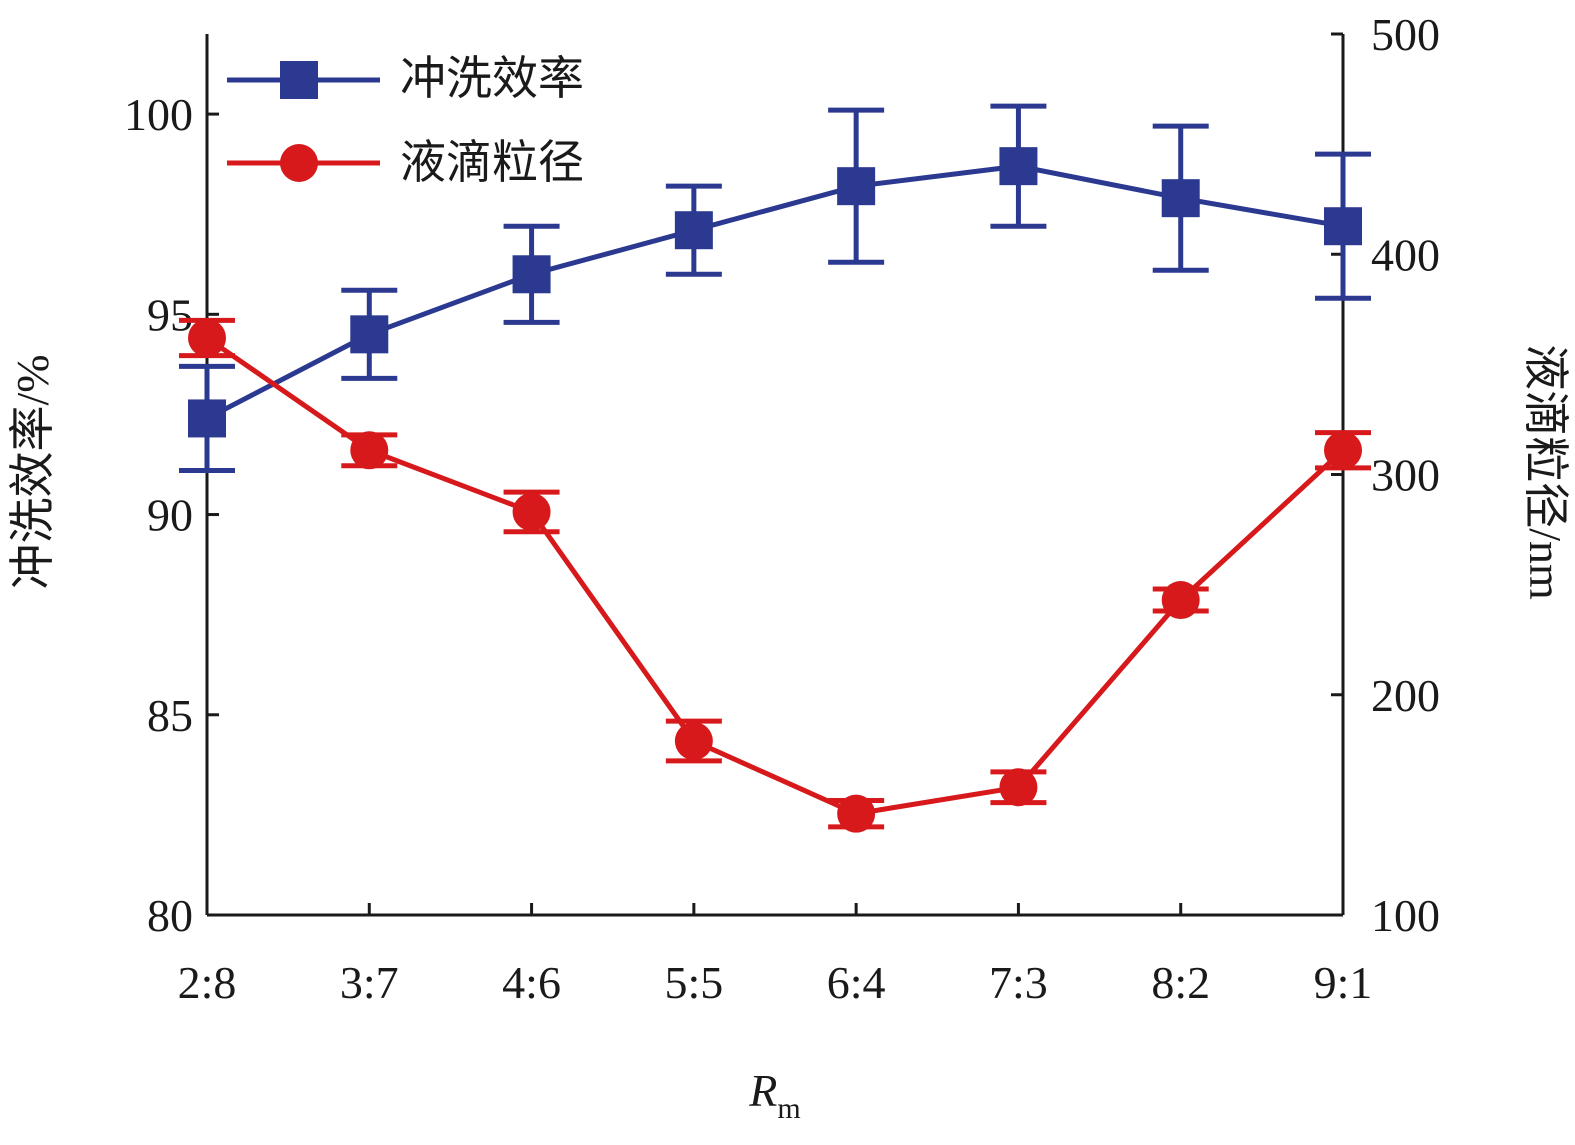 The width and height of the screenshot is (1575, 1145). What do you see at coordinates (158, 114) in the screenshot?
I see `y-left-tick-label: 100` at bounding box center [158, 114].